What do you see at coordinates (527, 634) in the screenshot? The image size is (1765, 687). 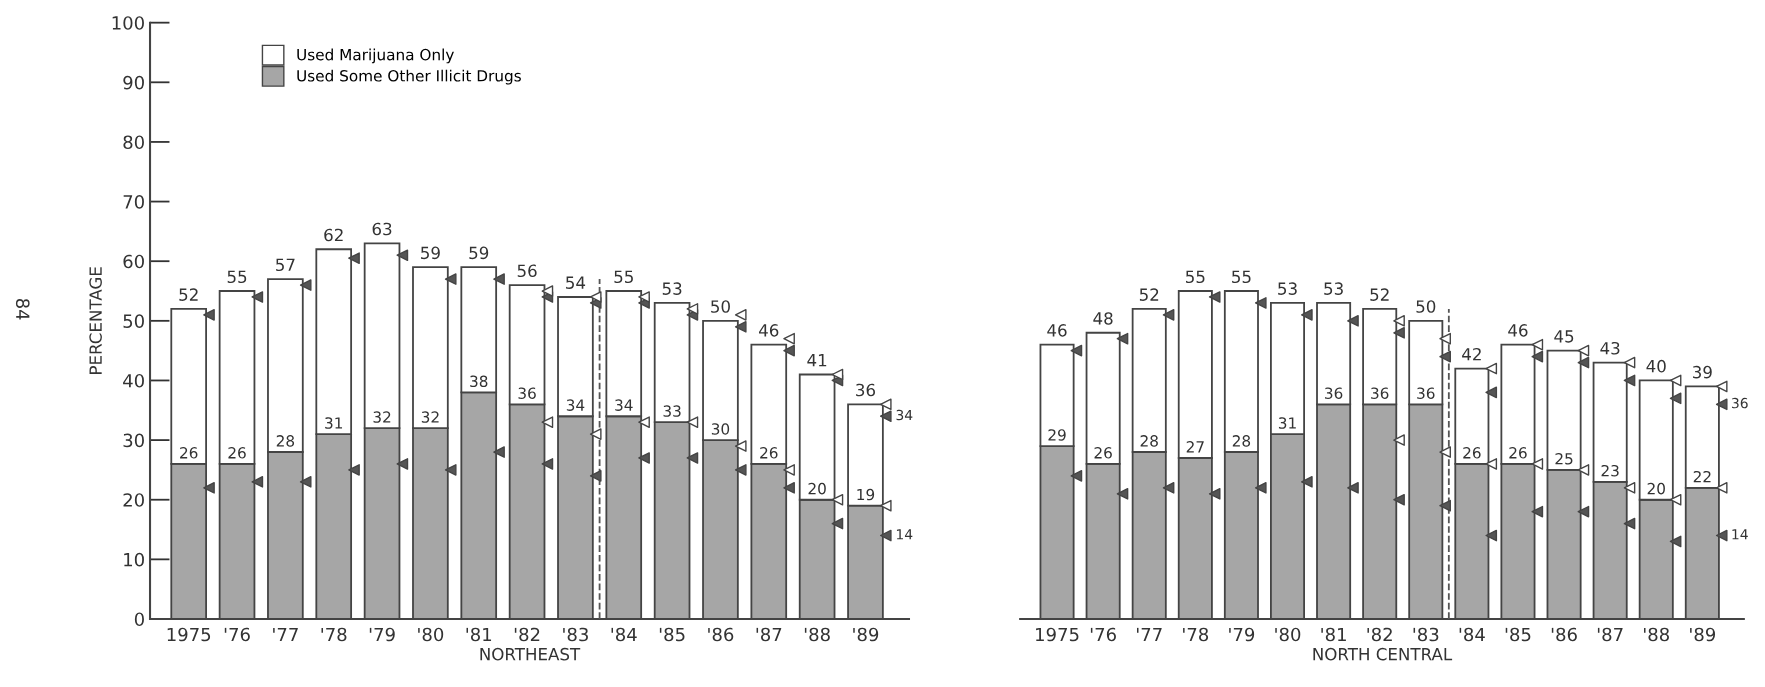 I see `x-tick-label: '82` at bounding box center [527, 634].